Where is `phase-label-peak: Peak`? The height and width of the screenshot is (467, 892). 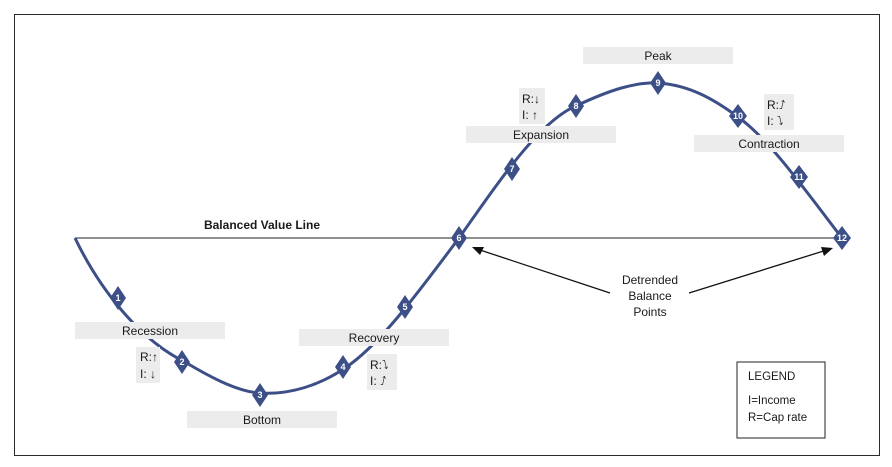 phase-label-peak: Peak is located at coordinates (658, 55).